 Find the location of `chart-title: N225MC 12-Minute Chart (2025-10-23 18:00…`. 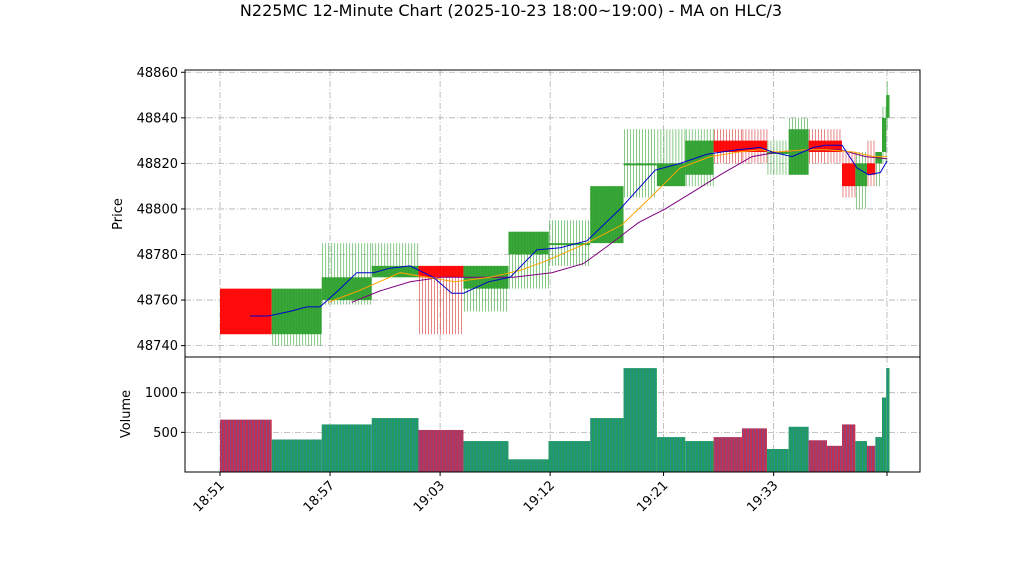

chart-title: N225MC 12-Minute Chart (2025-10-23 18:00… is located at coordinates (511, 10).